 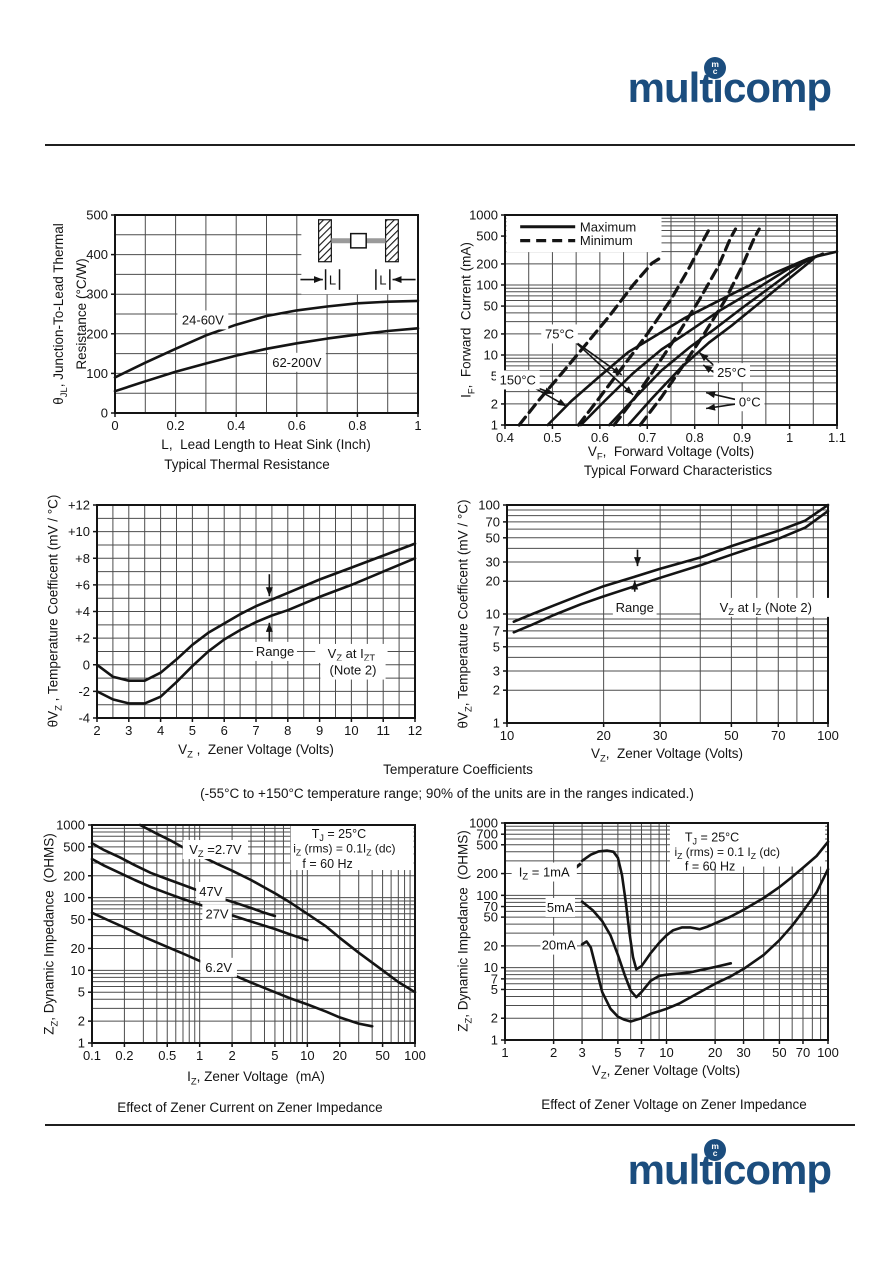 I want to click on svg-text: 47V, so click(x=210, y=891).